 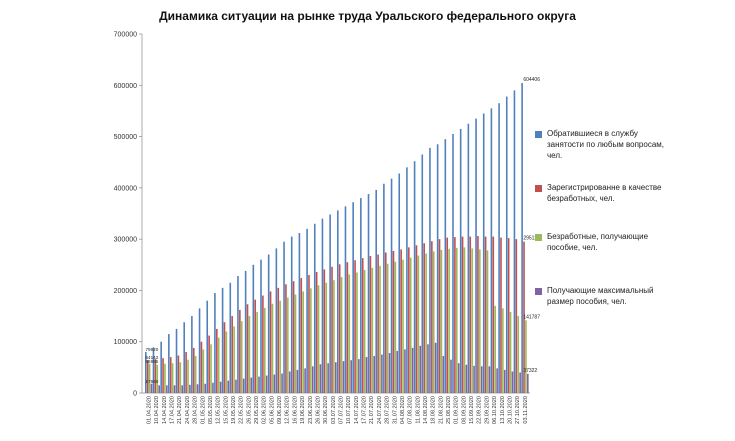 I want to click on x-tick-label: 02.06.2020, so click(x=265, y=410).